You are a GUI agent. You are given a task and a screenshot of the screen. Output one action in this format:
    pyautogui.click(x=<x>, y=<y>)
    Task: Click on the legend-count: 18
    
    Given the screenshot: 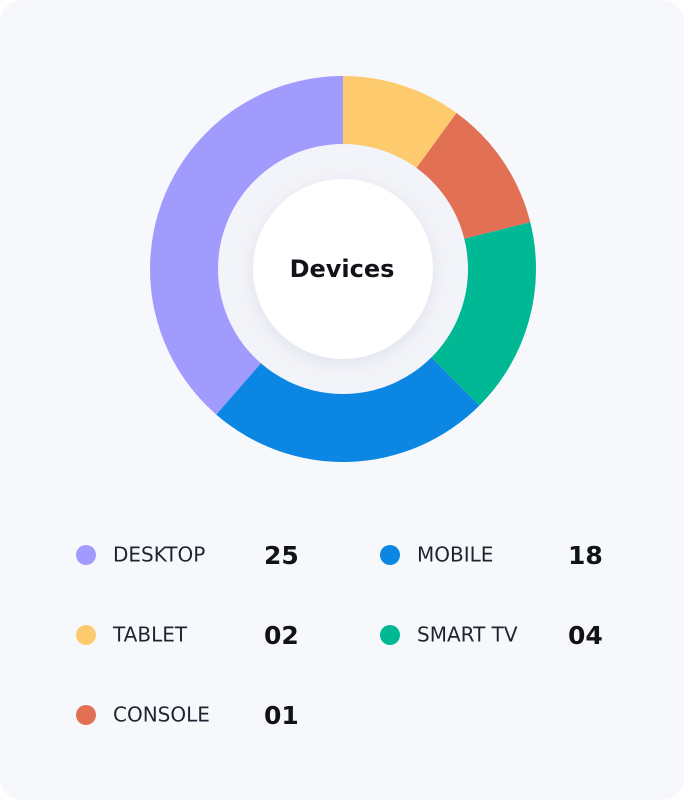 What is the action you would take?
    pyautogui.click(x=585, y=555)
    